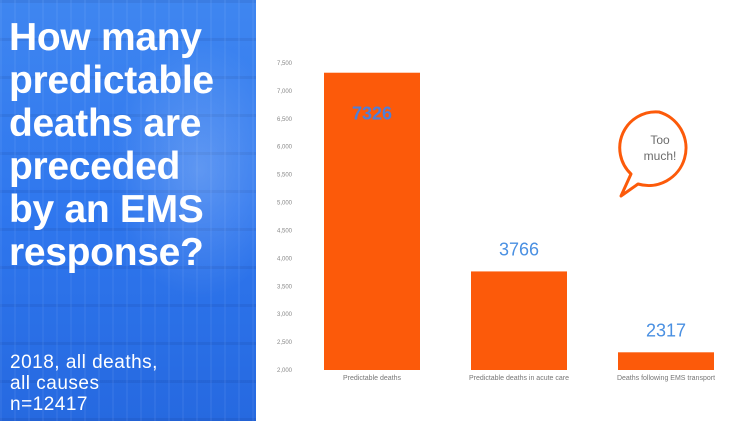  Describe the element at coordinates (285, 287) in the screenshot. I see `y-tick-label: 3,500` at that location.